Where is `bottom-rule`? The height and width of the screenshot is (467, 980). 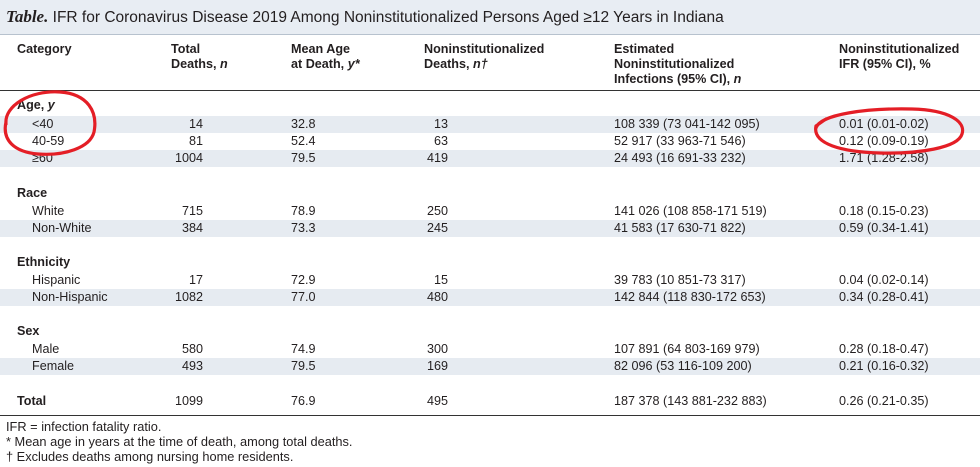
bottom-rule is located at coordinates (490, 415).